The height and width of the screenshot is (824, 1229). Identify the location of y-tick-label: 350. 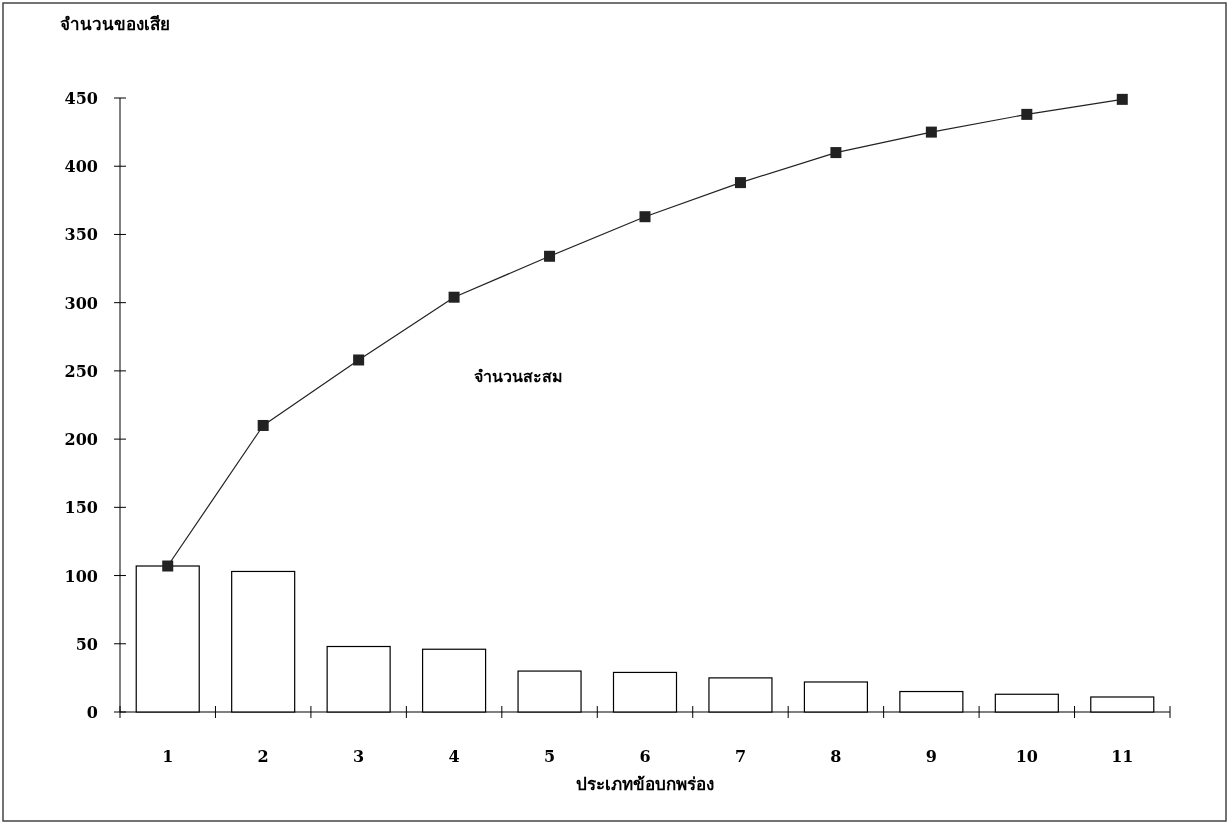
(81, 235).